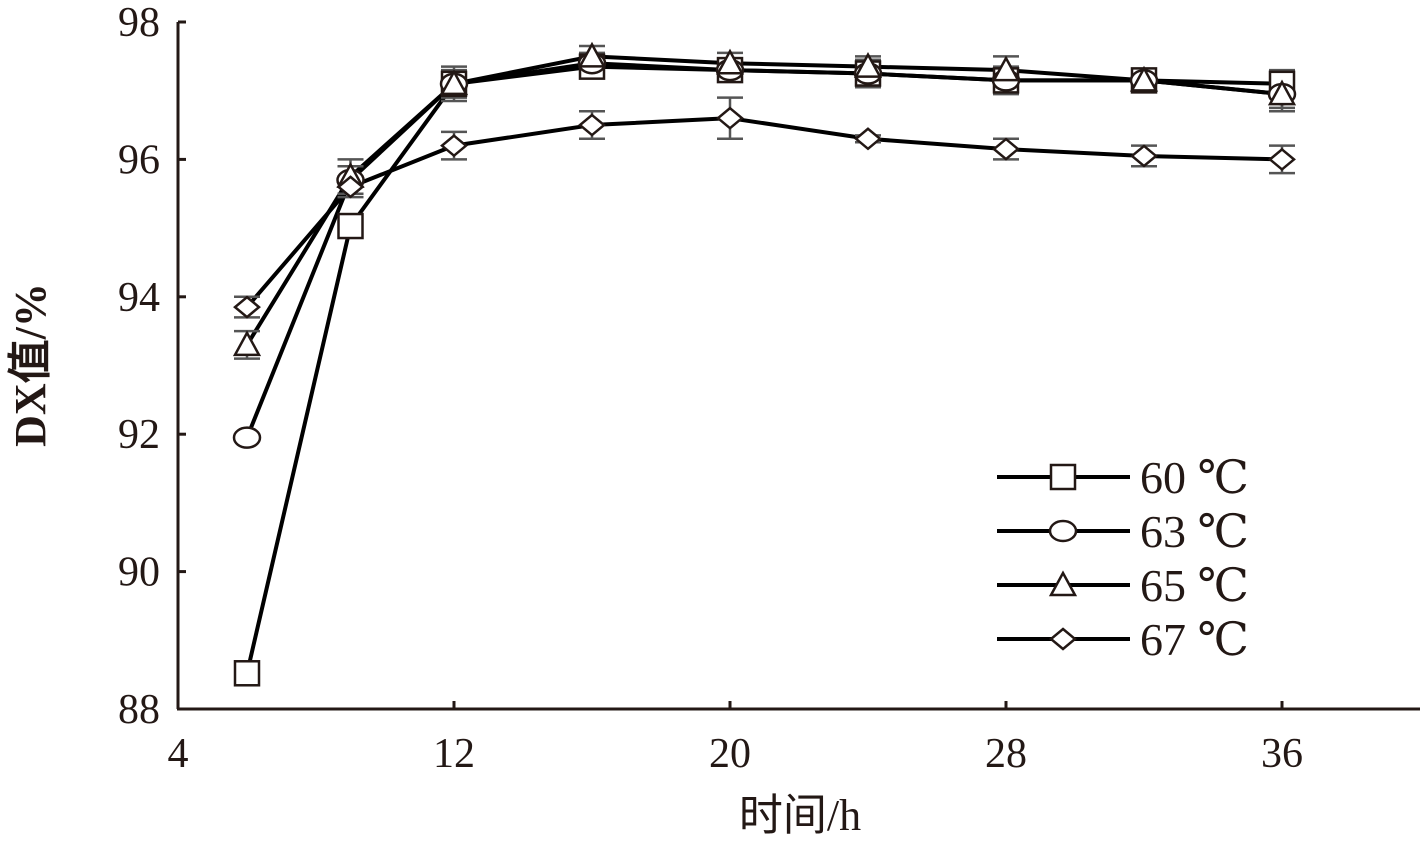 Image resolution: width=1423 pixels, height=857 pixels. What do you see at coordinates (30, 365) in the screenshot?
I see `y-axis-title: DX值/%` at bounding box center [30, 365].